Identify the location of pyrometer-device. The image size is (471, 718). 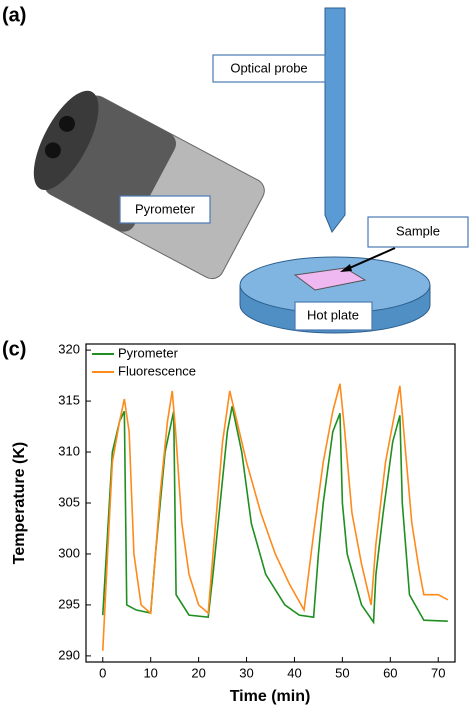
(149, 185).